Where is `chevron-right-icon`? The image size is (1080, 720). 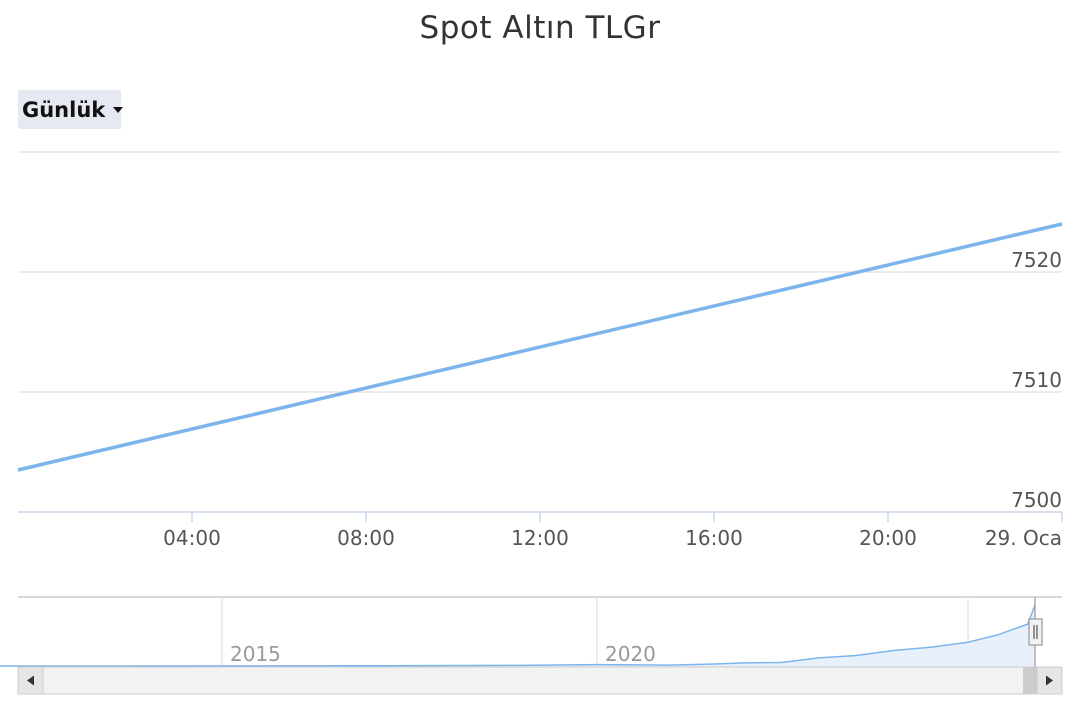 chevron-right-icon is located at coordinates (1049, 680).